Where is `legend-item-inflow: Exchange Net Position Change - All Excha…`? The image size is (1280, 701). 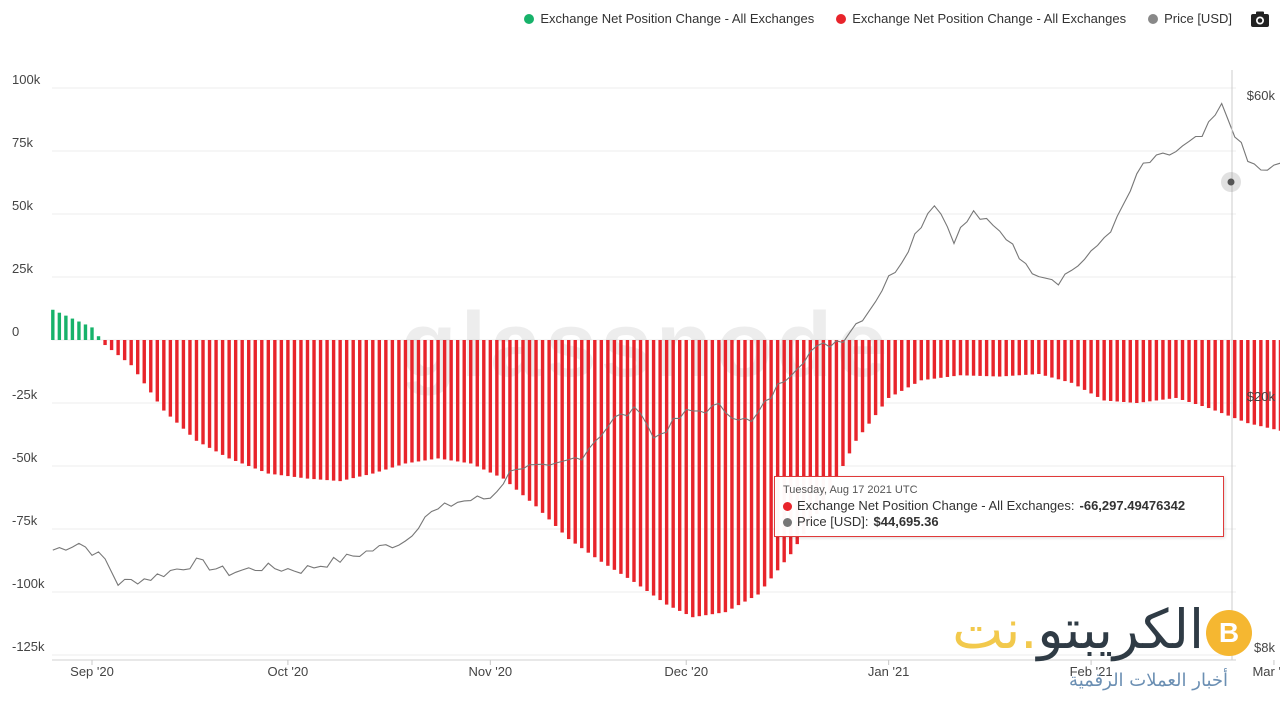 legend-item-inflow: Exchange Net Position Change - All Excha… is located at coordinates (669, 18).